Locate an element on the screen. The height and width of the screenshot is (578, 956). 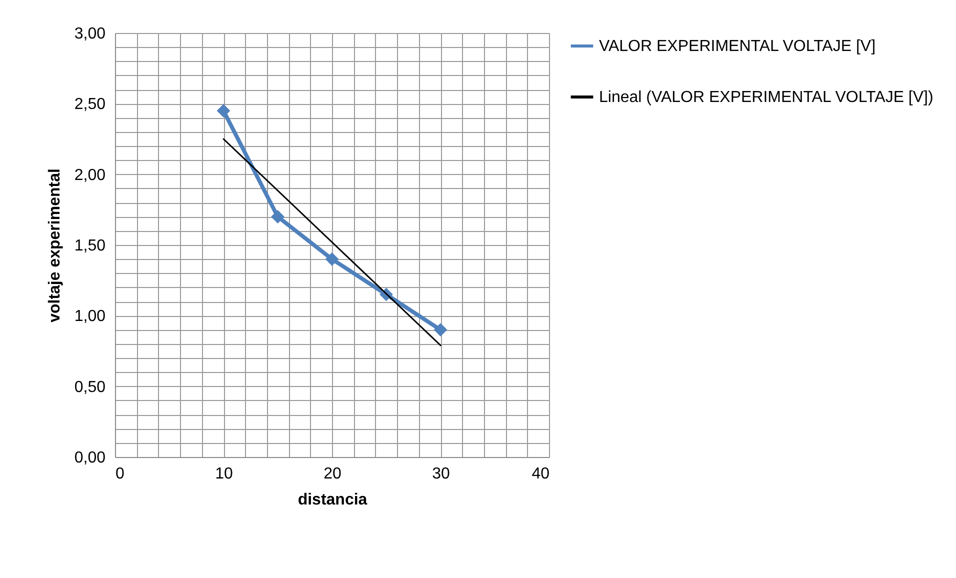
x-tick-label: 20 is located at coordinates (333, 474).